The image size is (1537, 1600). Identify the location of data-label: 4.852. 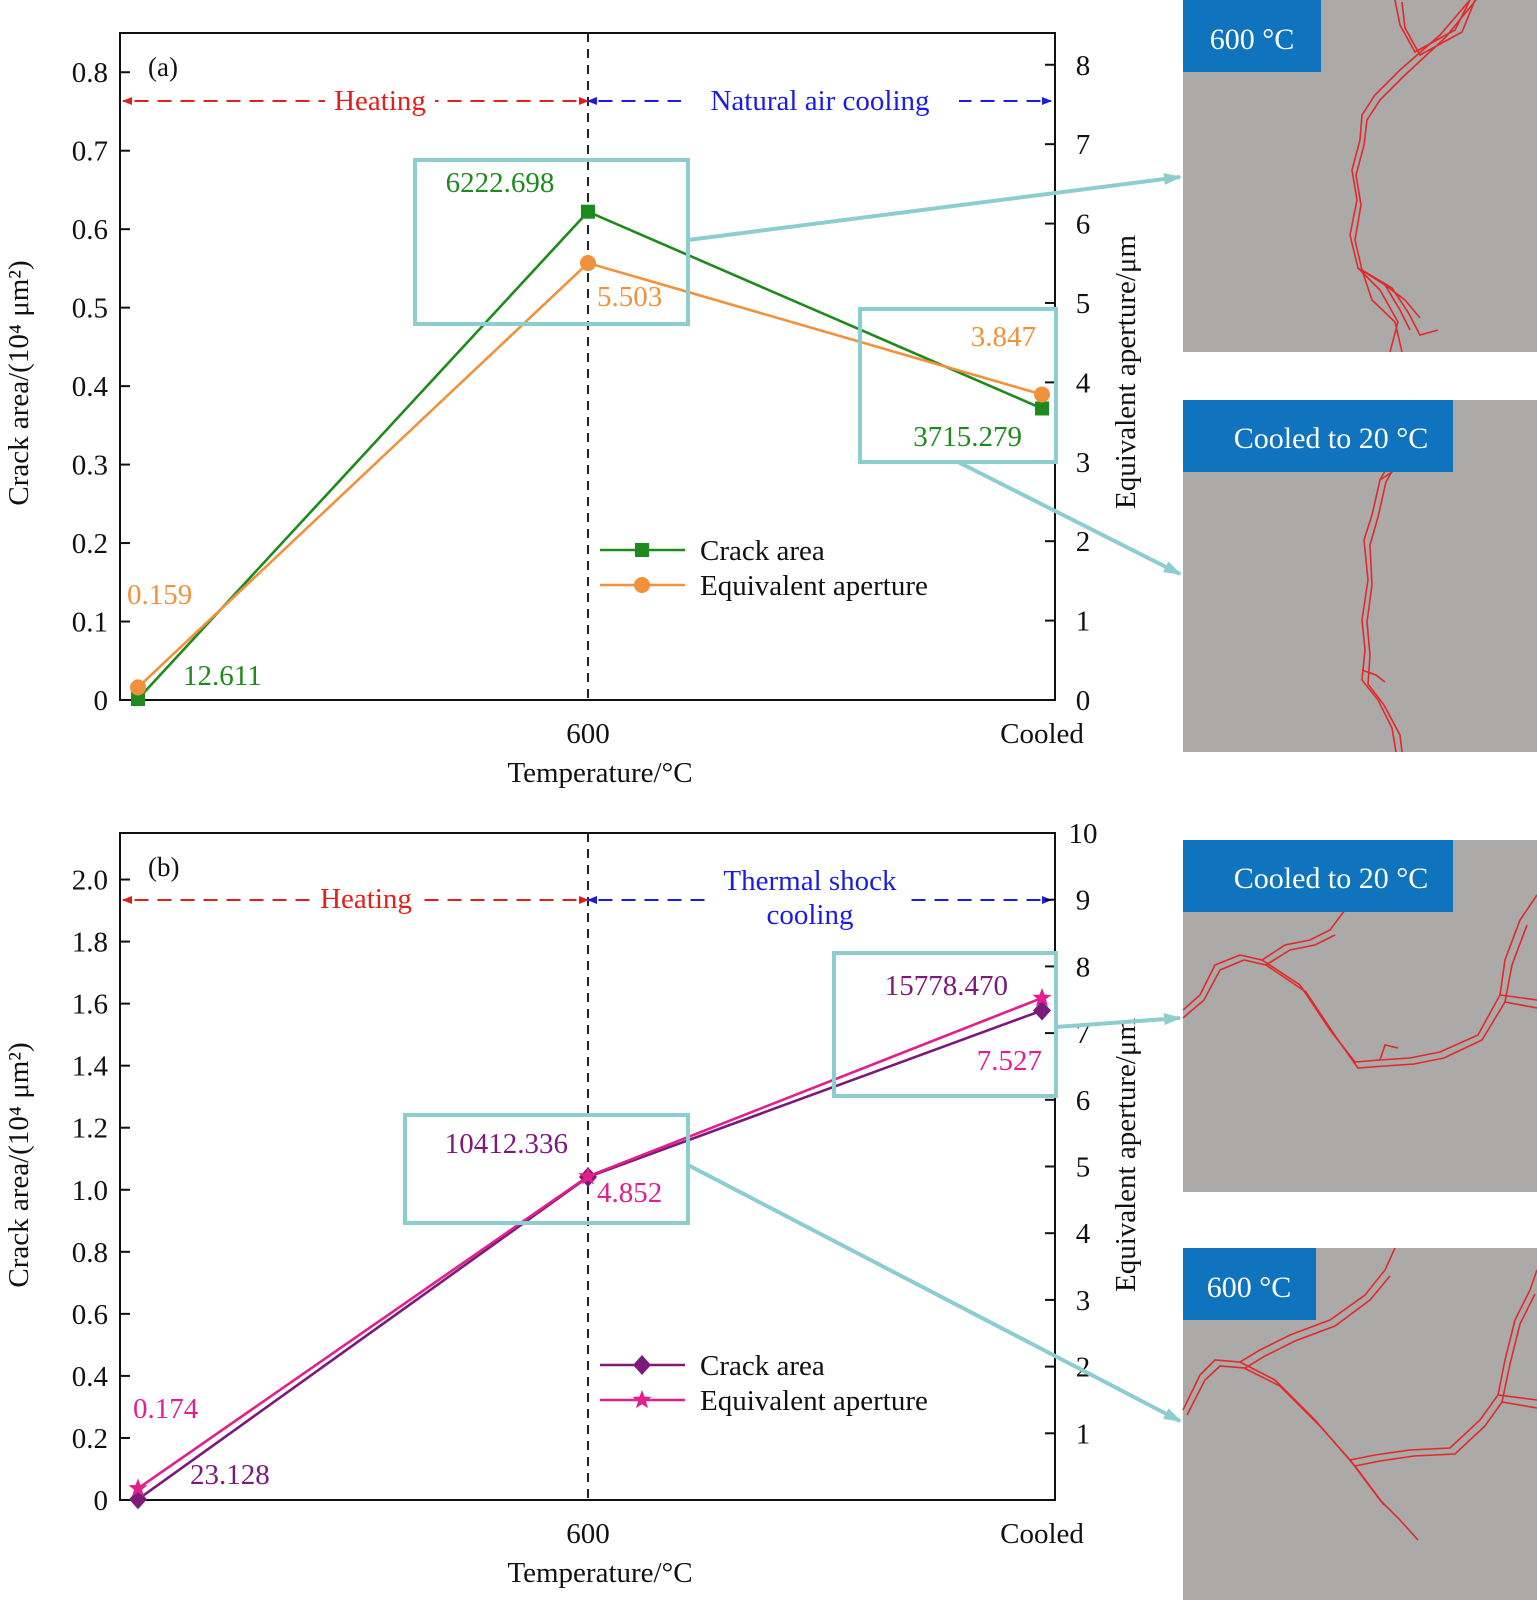
(629, 1193).